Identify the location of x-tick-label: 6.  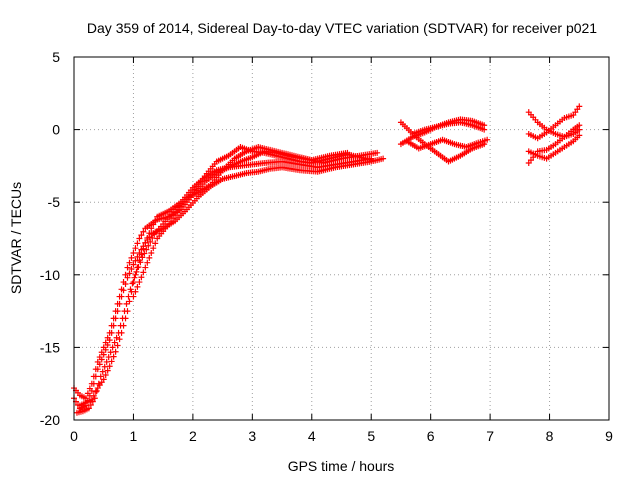
(431, 436).